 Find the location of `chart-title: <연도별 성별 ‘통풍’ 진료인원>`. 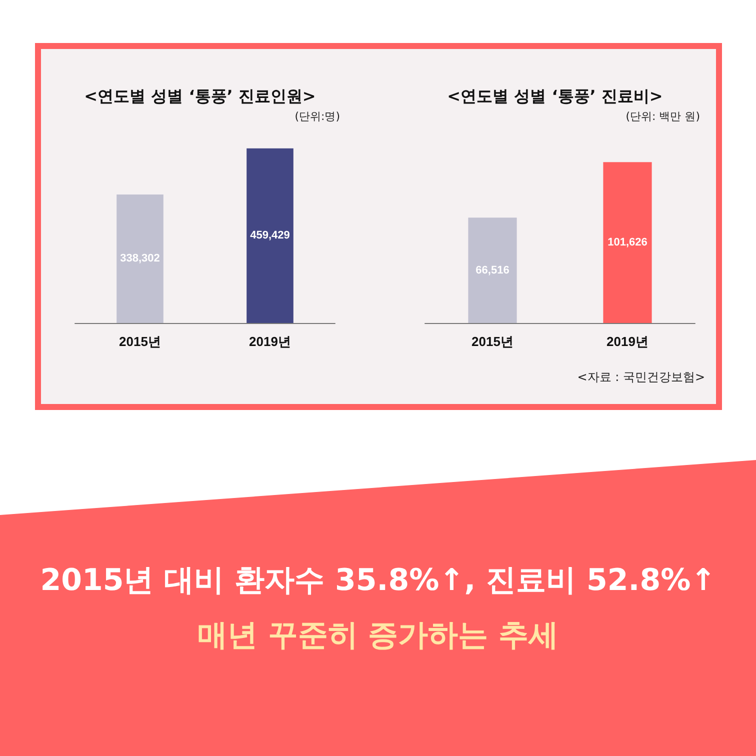

chart-title: <연도별 성별 ‘통풍’ 진료인원> is located at coordinates (200, 96).